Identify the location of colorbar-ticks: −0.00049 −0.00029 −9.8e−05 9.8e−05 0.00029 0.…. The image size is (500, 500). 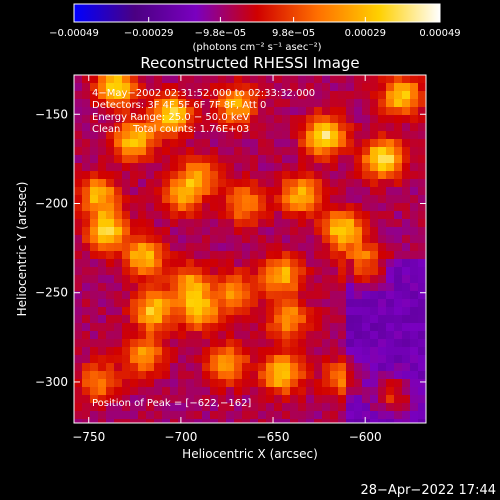
(255, 28).